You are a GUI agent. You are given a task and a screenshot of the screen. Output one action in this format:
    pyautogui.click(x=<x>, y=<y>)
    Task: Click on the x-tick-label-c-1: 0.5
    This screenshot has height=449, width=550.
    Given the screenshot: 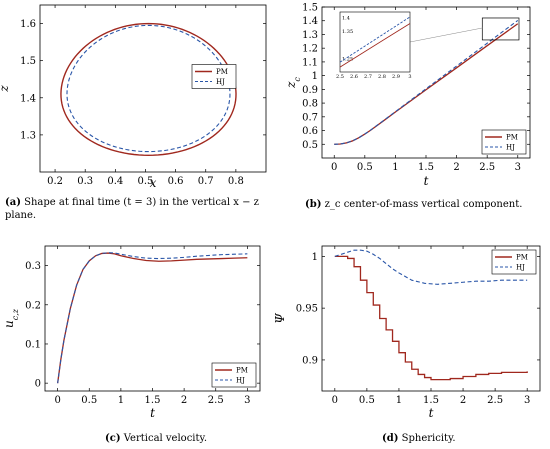 What is the action you would take?
    pyautogui.click(x=89, y=400)
    